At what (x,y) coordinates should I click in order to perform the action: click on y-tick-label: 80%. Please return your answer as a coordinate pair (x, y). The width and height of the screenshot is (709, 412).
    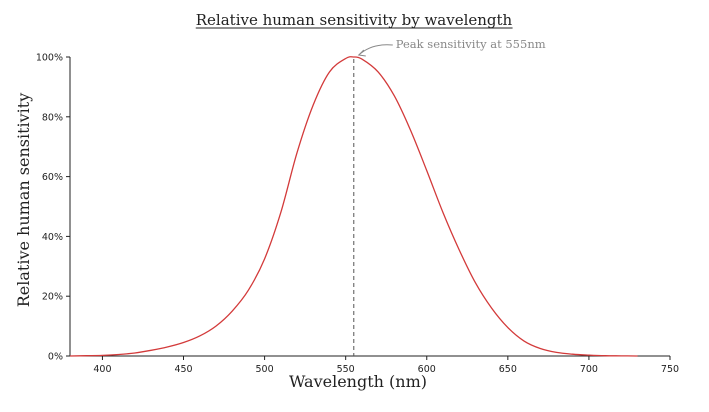
    Looking at the image, I should click on (52, 117).